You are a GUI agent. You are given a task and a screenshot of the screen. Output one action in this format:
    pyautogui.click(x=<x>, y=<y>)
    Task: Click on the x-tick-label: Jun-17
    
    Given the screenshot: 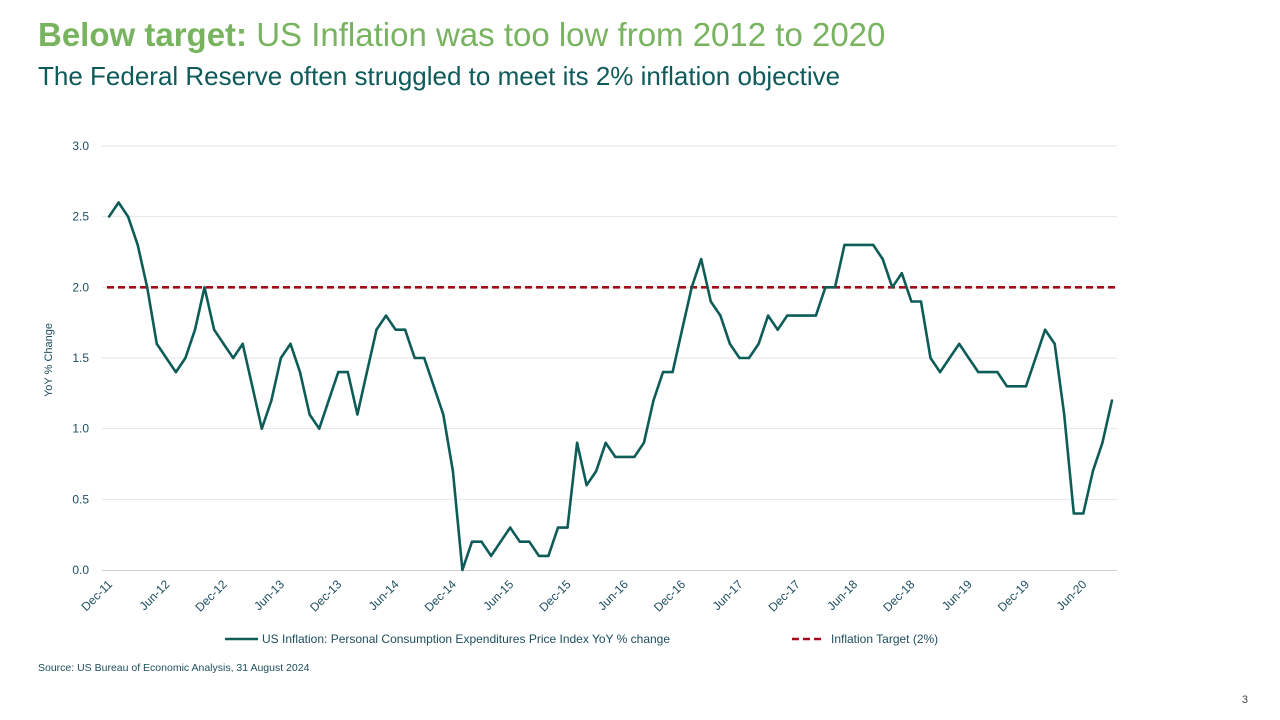 What is the action you would take?
    pyautogui.click(x=728, y=595)
    